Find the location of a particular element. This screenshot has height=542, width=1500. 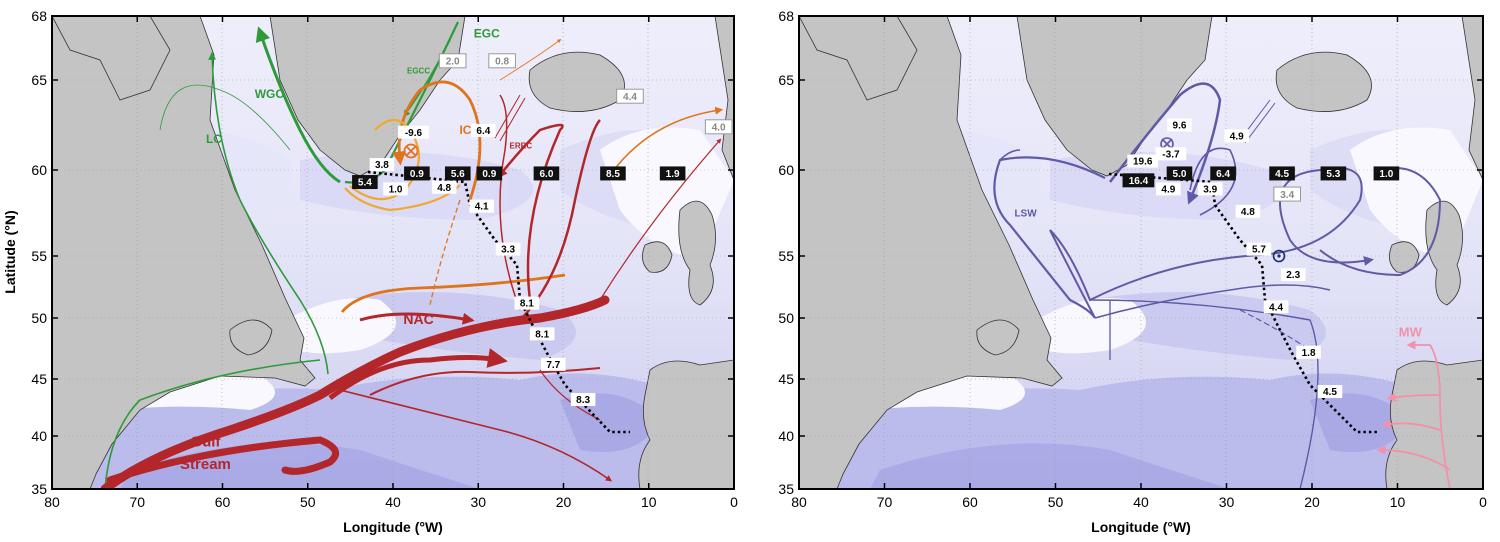

transport-value: 6.0 is located at coordinates (546, 174).